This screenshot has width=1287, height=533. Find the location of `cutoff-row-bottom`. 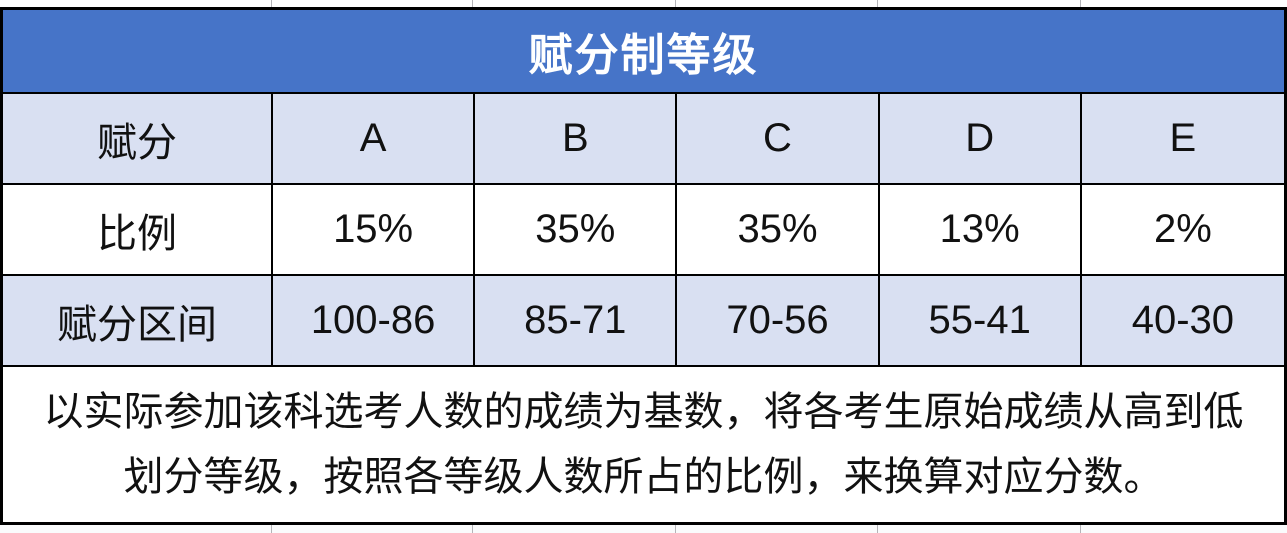

cutoff-row-bottom is located at coordinates (643, 529).